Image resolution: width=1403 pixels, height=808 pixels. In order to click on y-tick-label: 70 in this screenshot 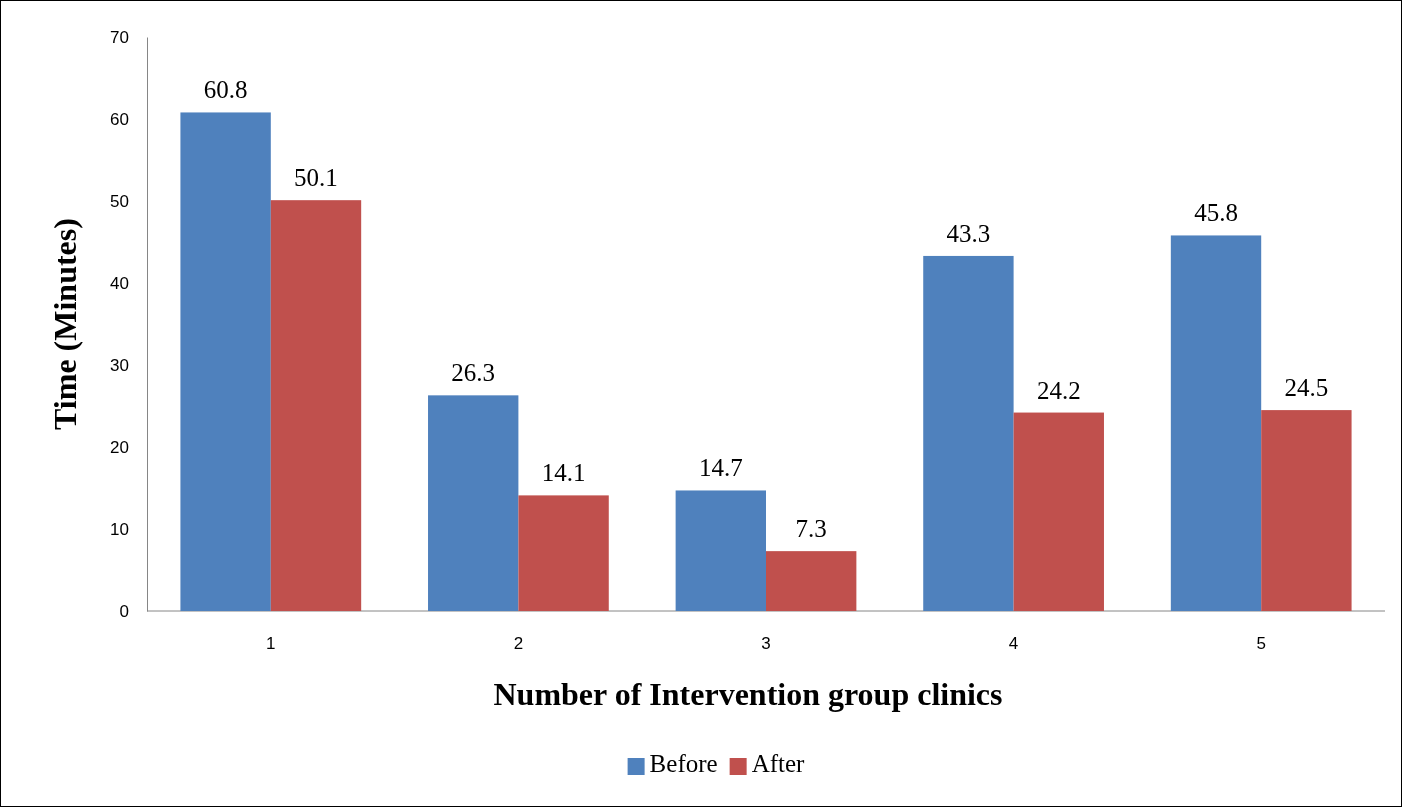, I will do `click(119, 37)`.